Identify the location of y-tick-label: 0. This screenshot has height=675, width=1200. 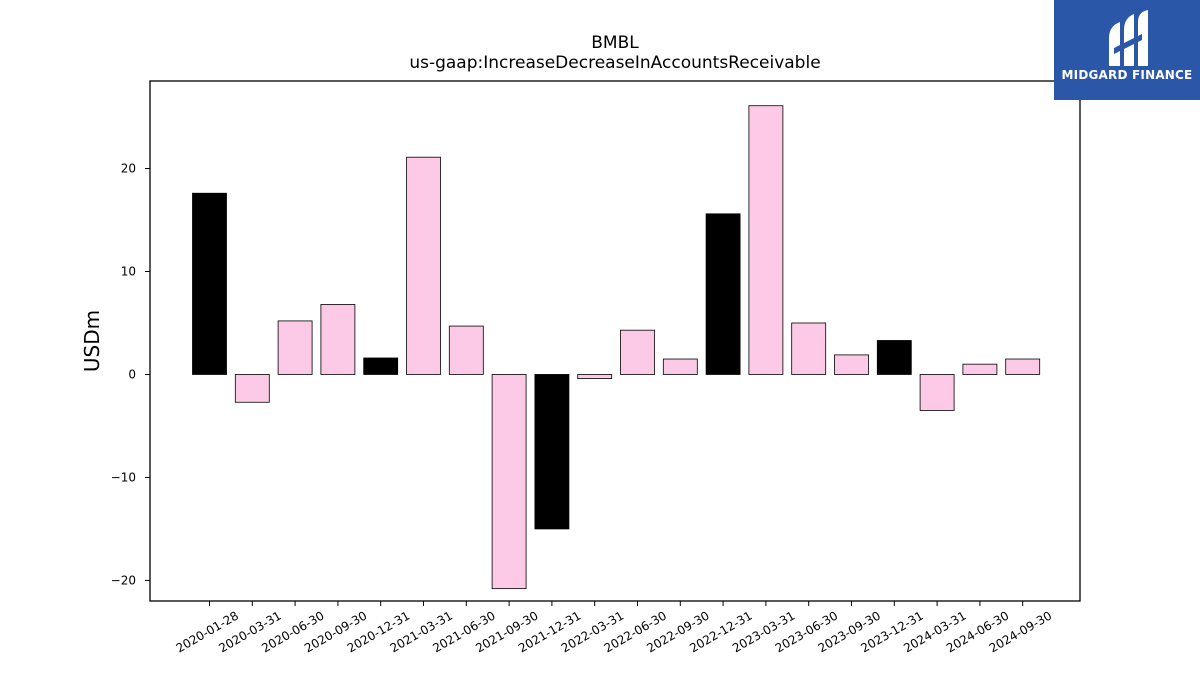
(132, 374).